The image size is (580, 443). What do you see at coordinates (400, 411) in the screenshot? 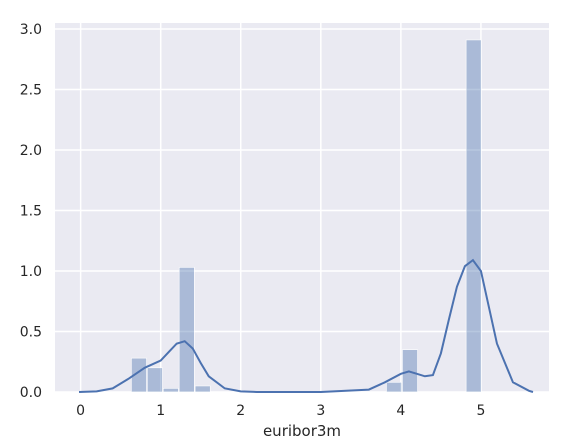
I see `x-tick-label-4: 4` at bounding box center [400, 411].